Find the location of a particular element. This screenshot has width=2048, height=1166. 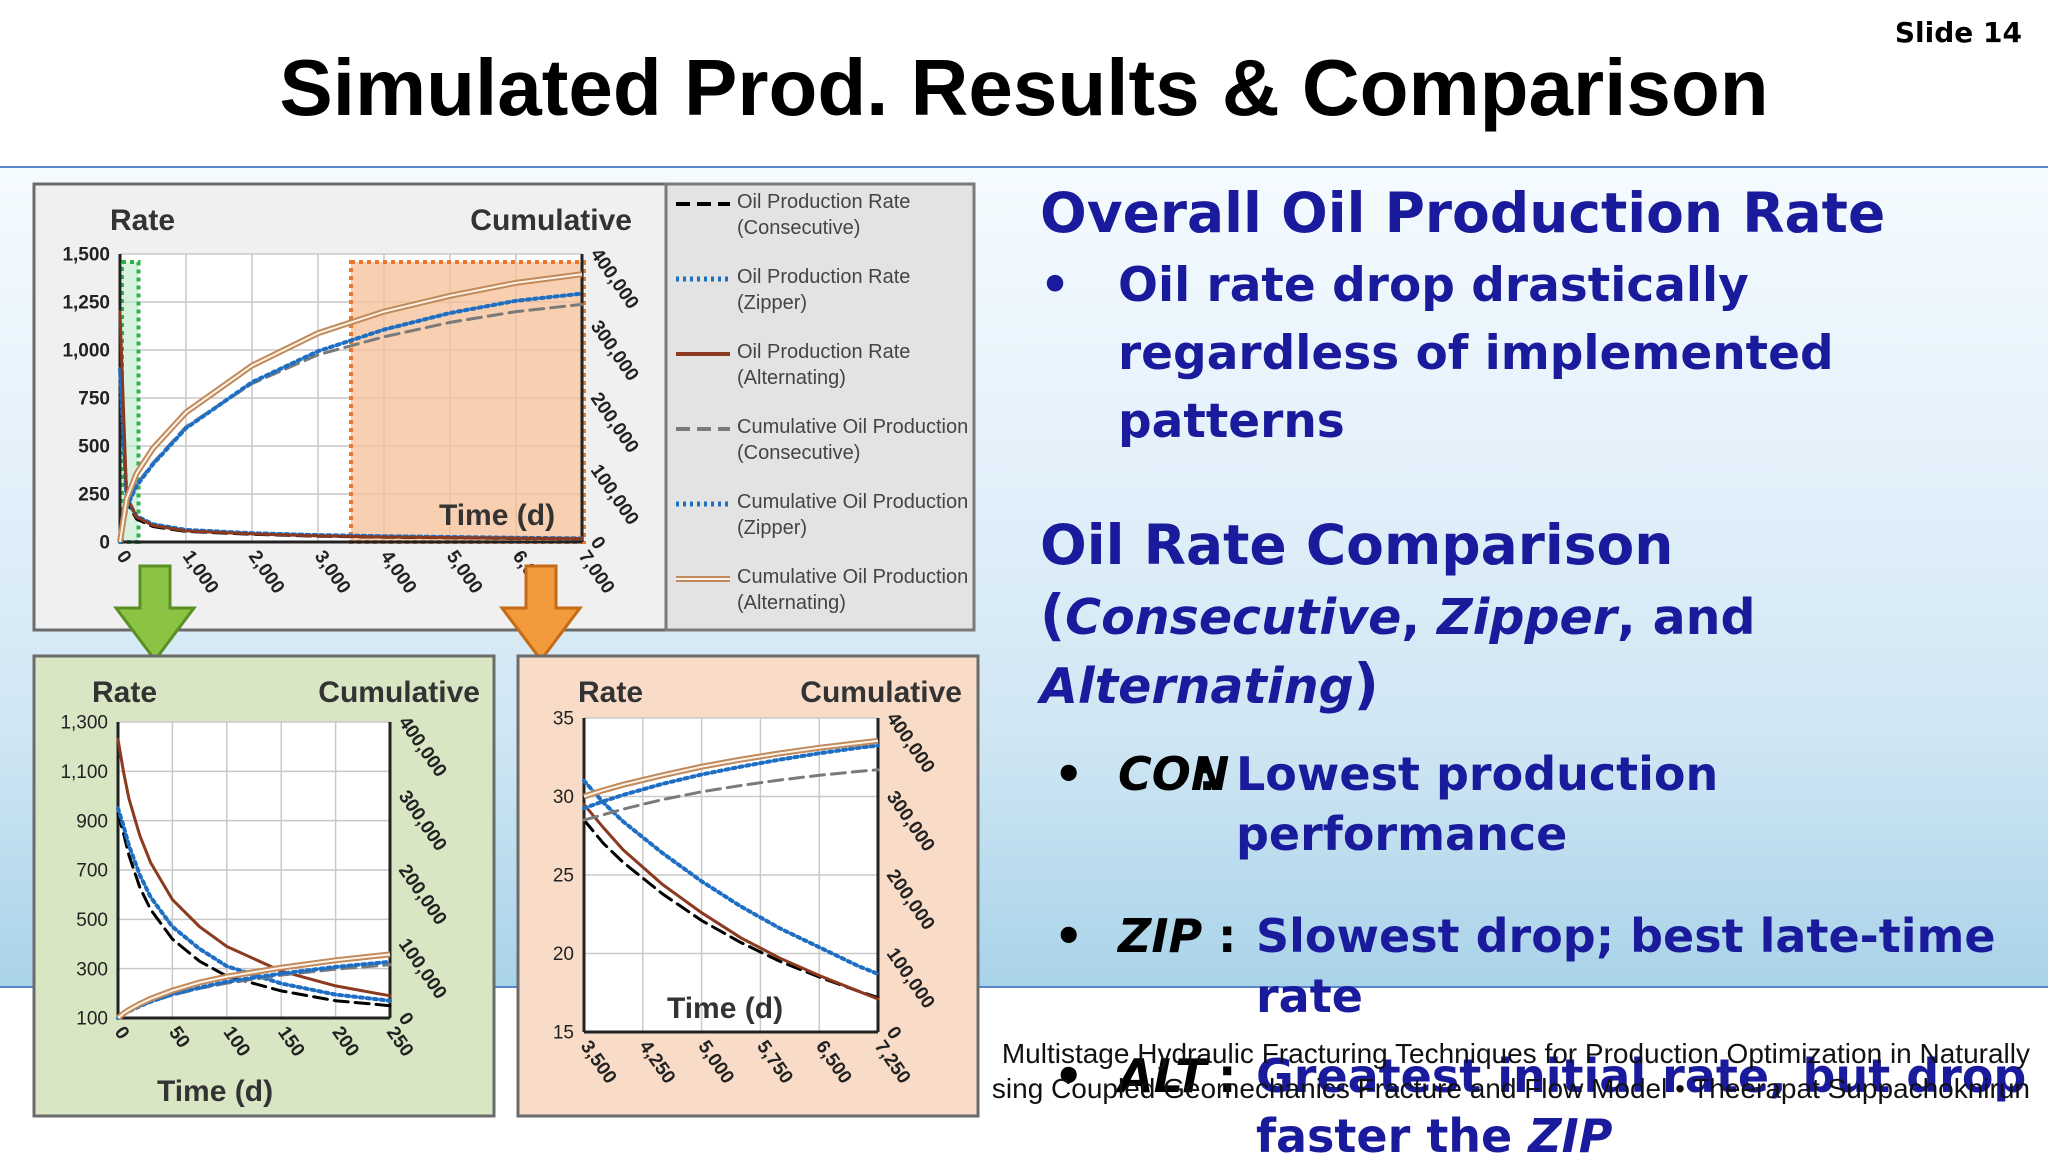

comparison-con: • CON : Lowest production performance is located at coordinates (1540, 804).